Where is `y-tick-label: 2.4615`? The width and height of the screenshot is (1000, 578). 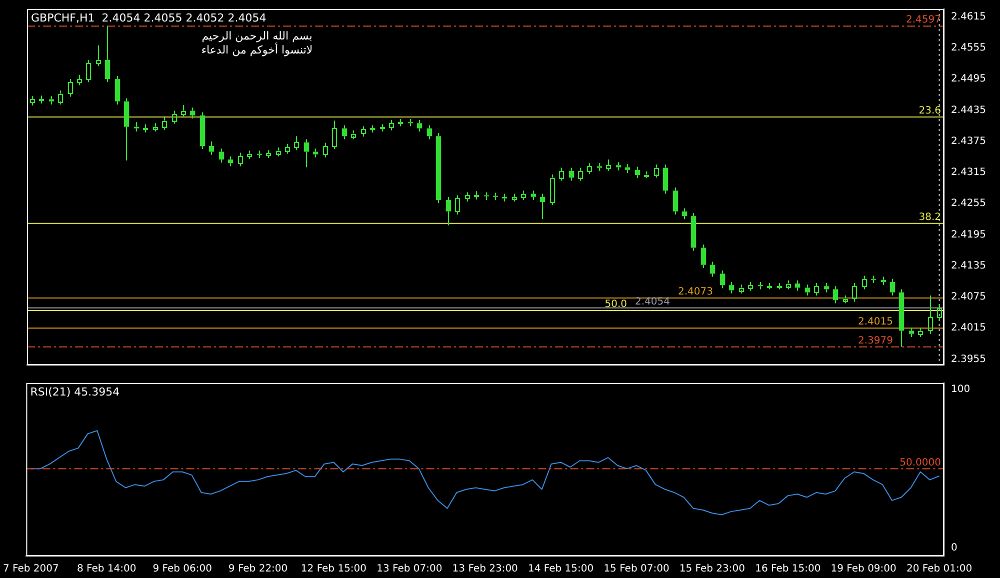 y-tick-label: 2.4615 is located at coordinates (968, 16).